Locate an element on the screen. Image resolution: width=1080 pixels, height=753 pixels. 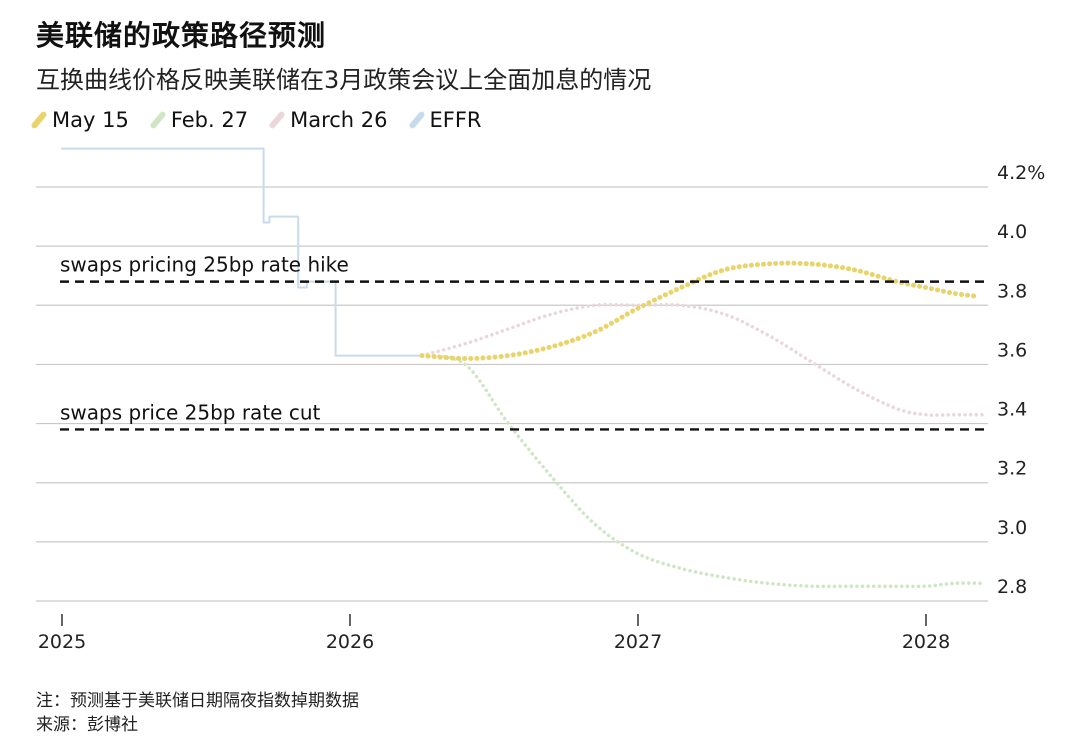
x-tick-label: 2028 is located at coordinates (926, 642).